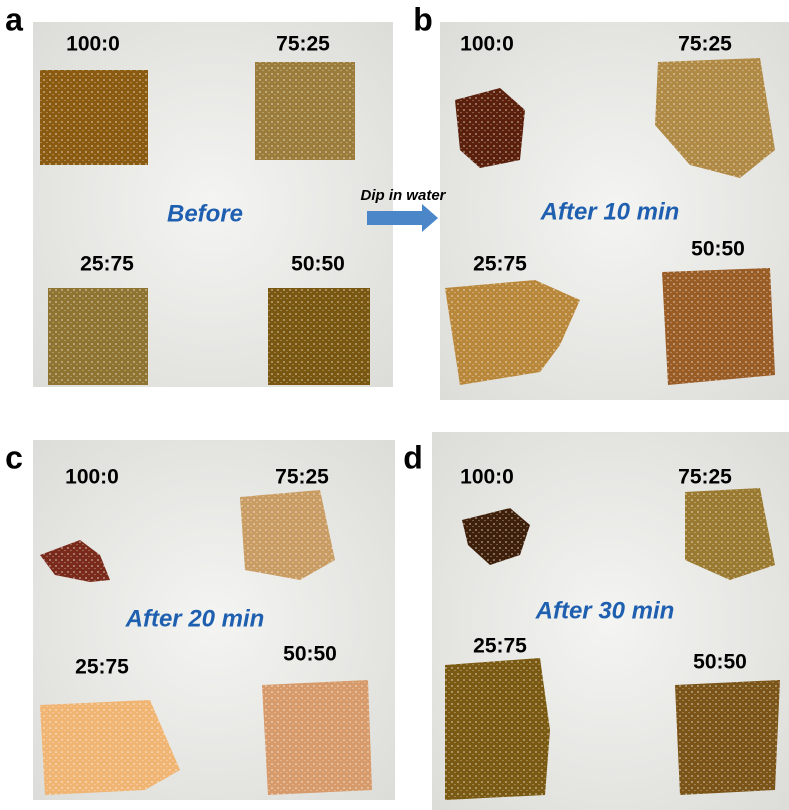 The image size is (789, 810). What do you see at coordinates (14, 457) in the screenshot?
I see `panel-letter: c` at bounding box center [14, 457].